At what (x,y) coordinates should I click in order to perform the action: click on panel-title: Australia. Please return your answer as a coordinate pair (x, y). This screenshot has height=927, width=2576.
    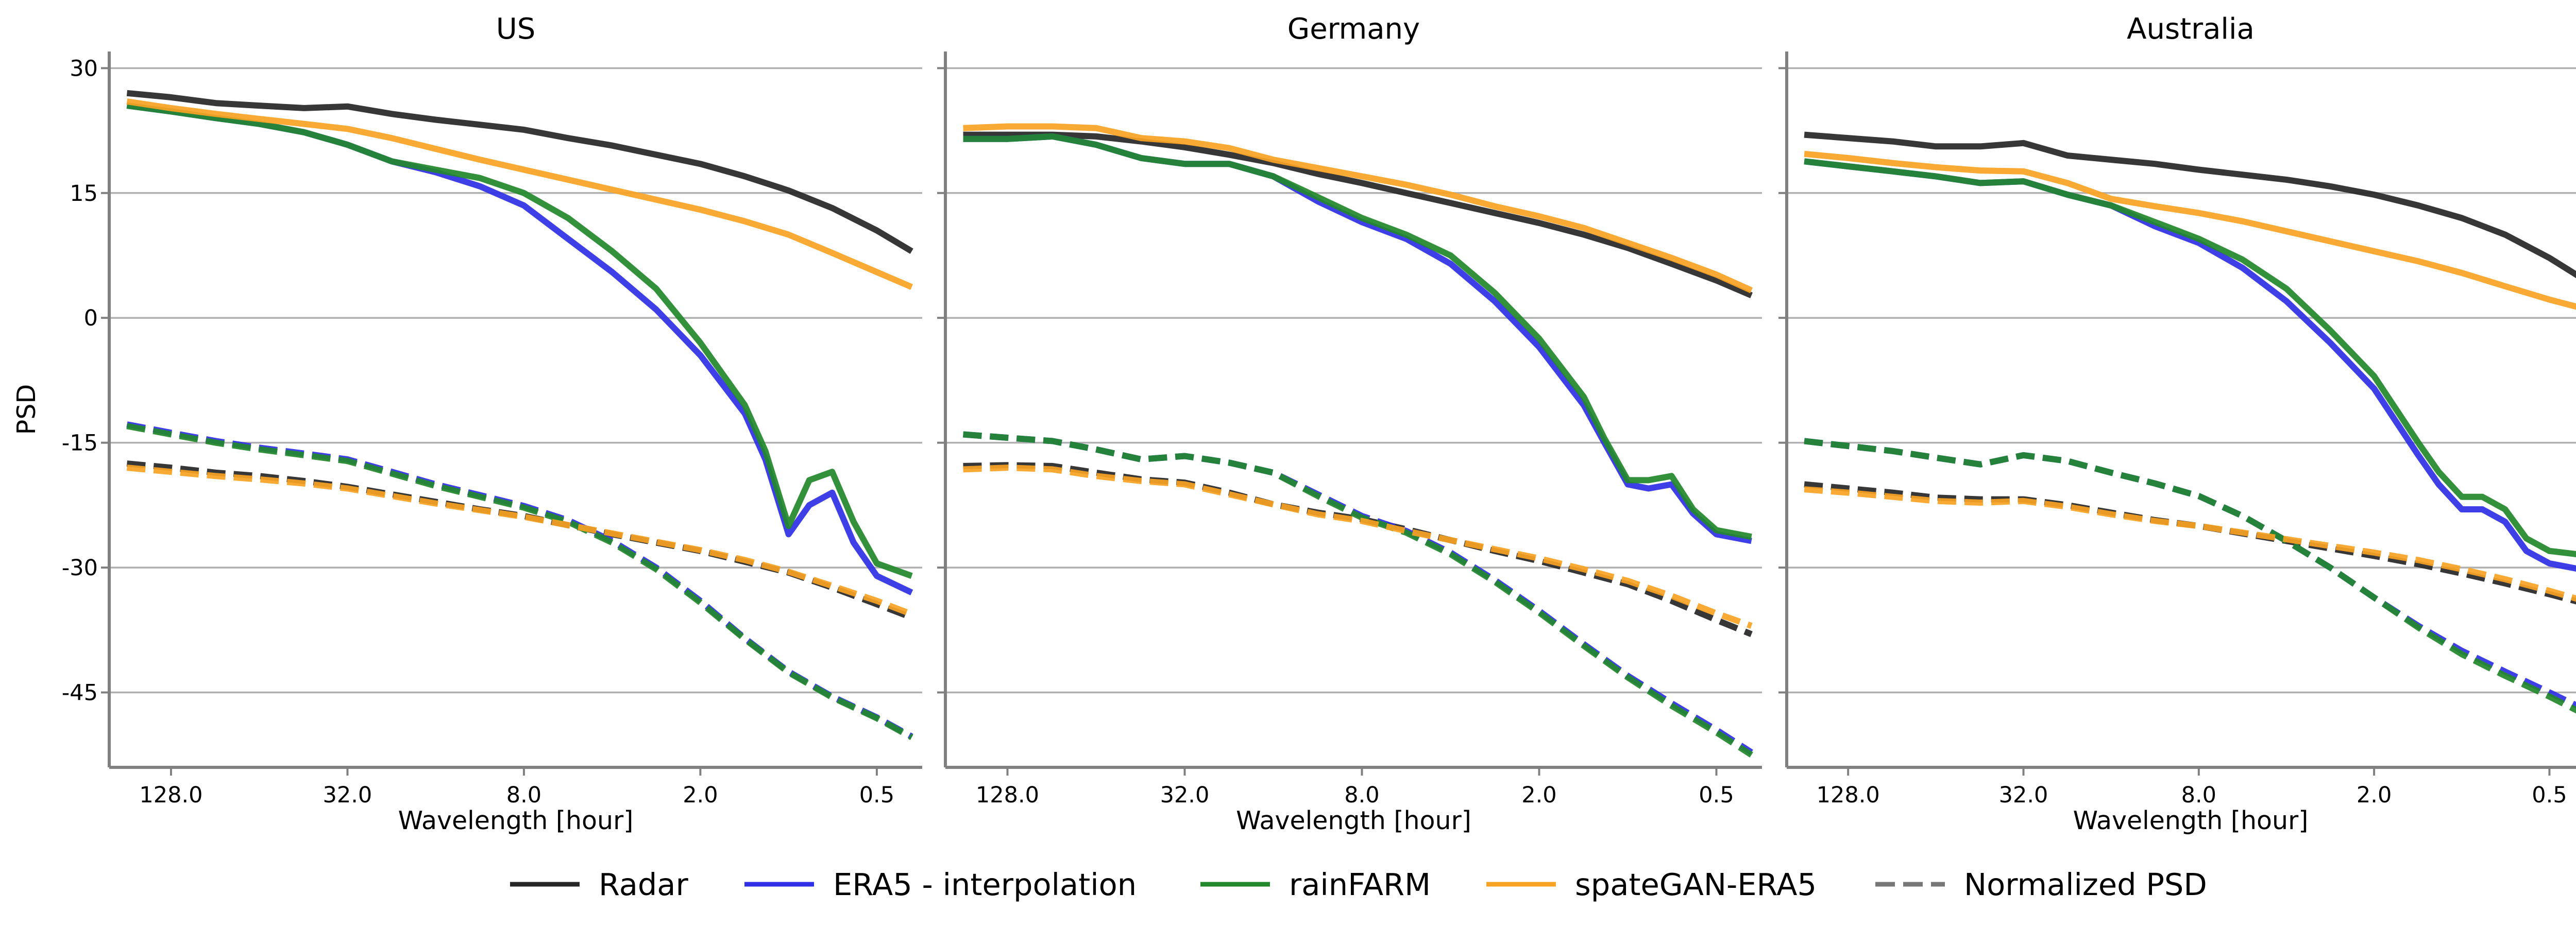
    Looking at the image, I should click on (2191, 29).